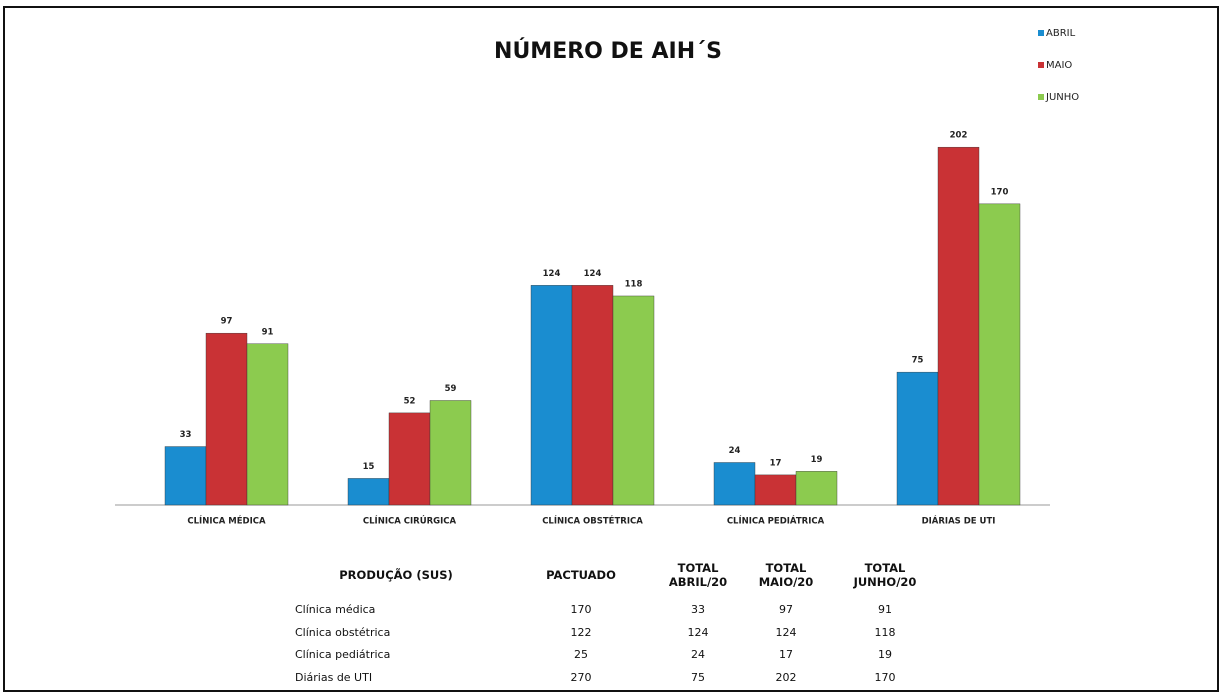  What do you see at coordinates (786, 575) in the screenshot?
I see `table-cell: TOTAL MAIO/20` at bounding box center [786, 575].